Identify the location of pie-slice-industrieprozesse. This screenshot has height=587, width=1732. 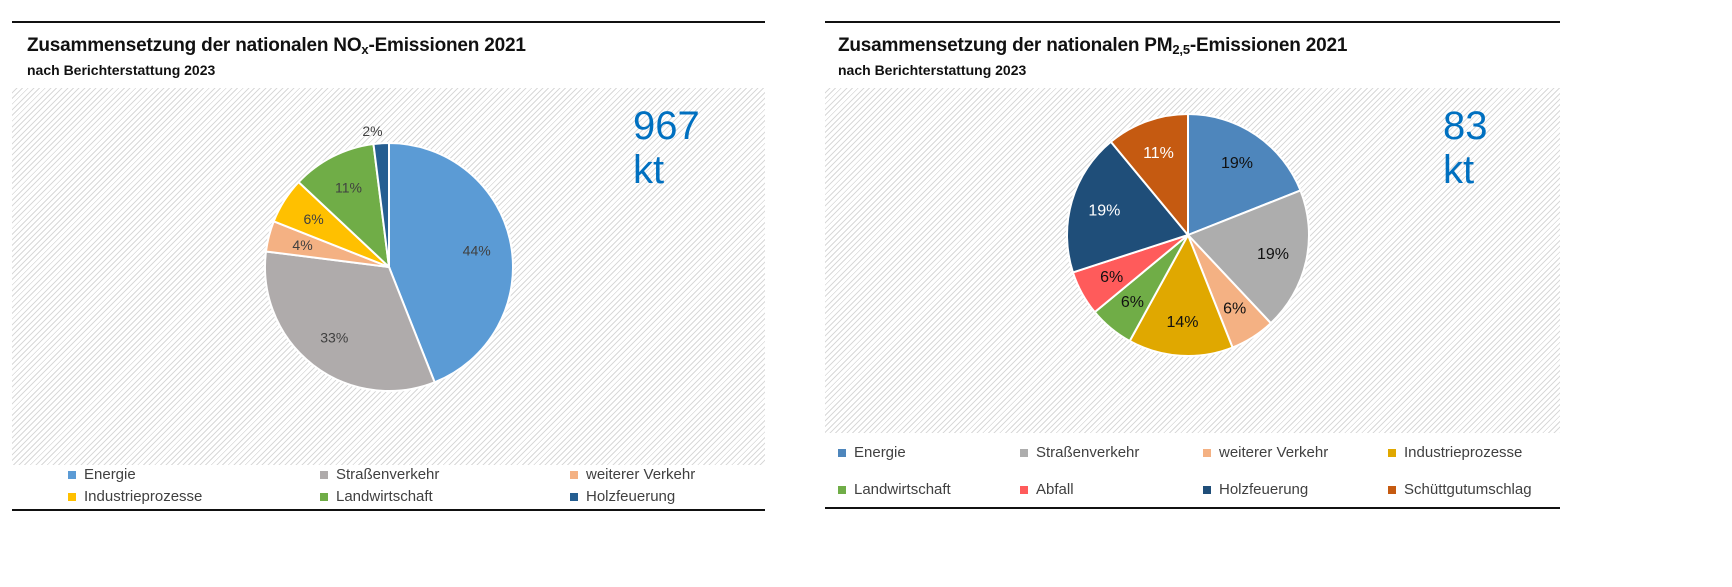
(1181, 294).